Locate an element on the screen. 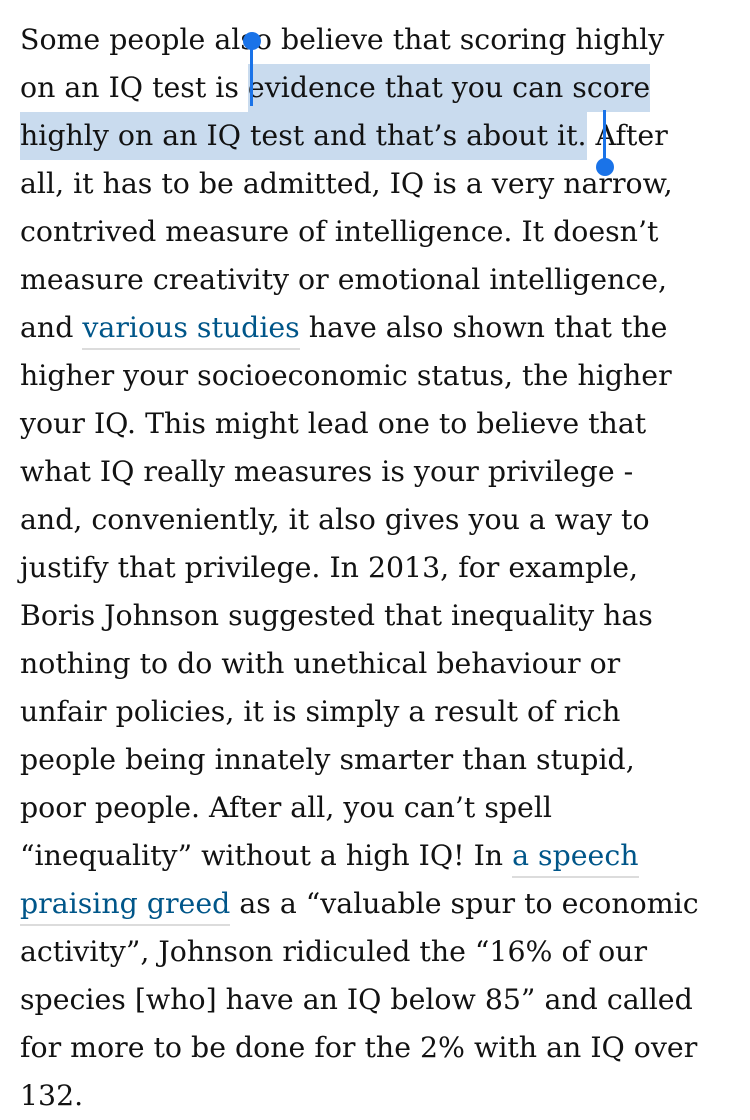  text-segment: “inequality” without a high IQ! In is located at coordinates (266, 855).